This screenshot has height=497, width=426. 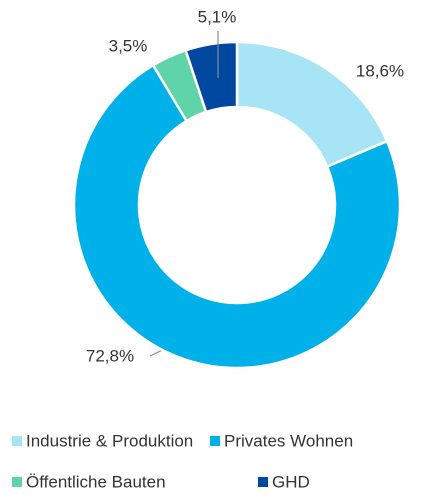 What do you see at coordinates (291, 481) in the screenshot?
I see `legend-label: GHD` at bounding box center [291, 481].